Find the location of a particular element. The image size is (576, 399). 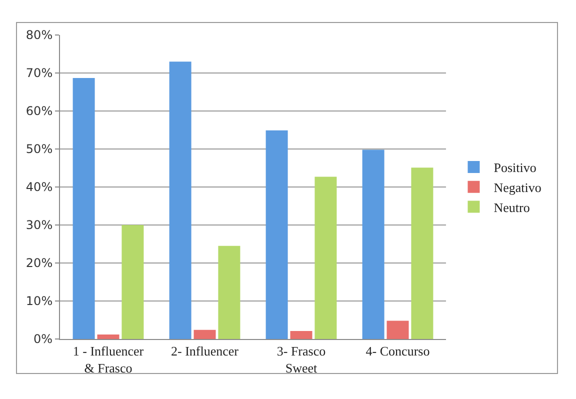

legend-label: Positivo is located at coordinates (515, 168).